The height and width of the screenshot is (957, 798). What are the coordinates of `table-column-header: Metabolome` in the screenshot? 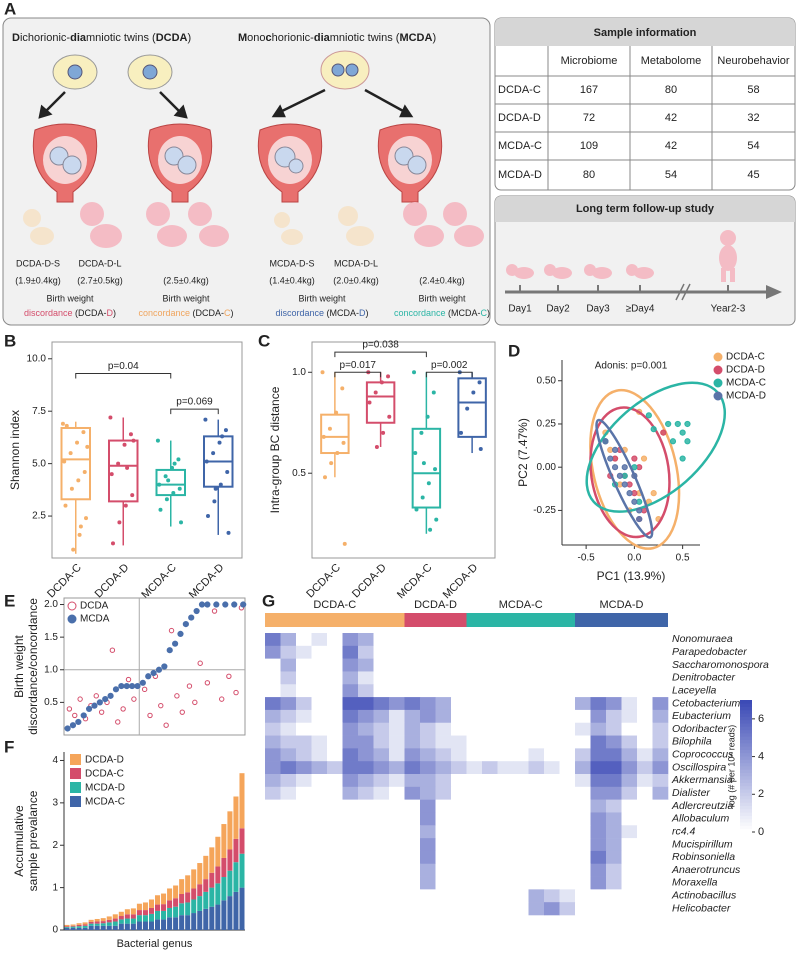 It's located at (671, 61).